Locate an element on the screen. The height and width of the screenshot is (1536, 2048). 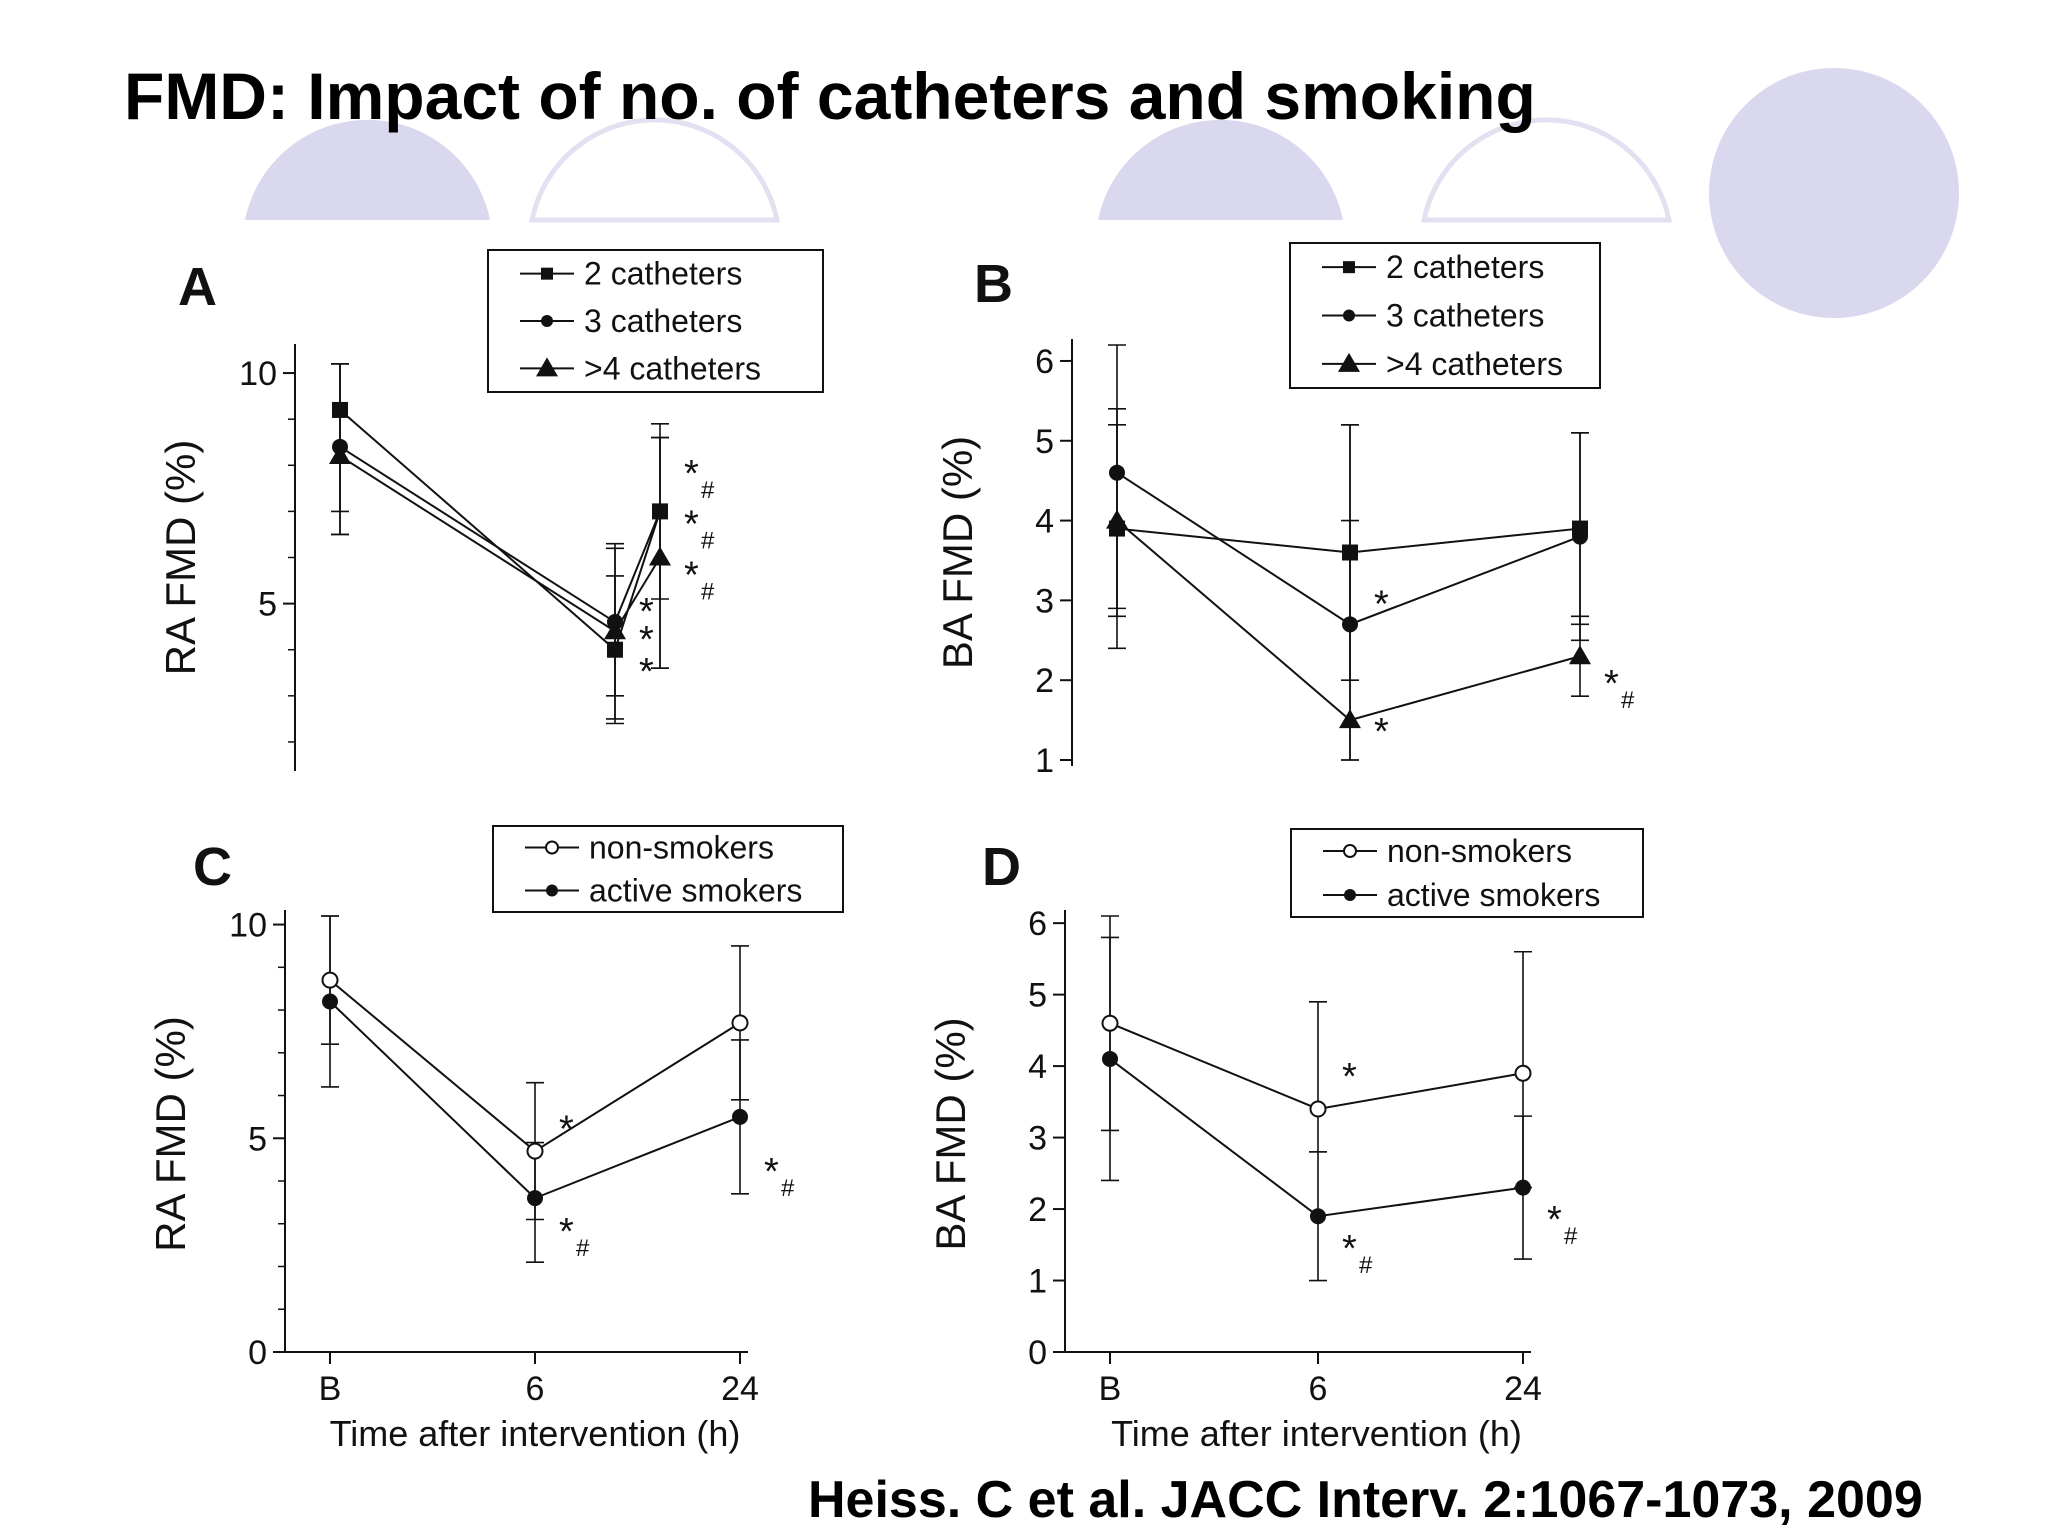
y-tick-label: 0 is located at coordinates (257, 1353).